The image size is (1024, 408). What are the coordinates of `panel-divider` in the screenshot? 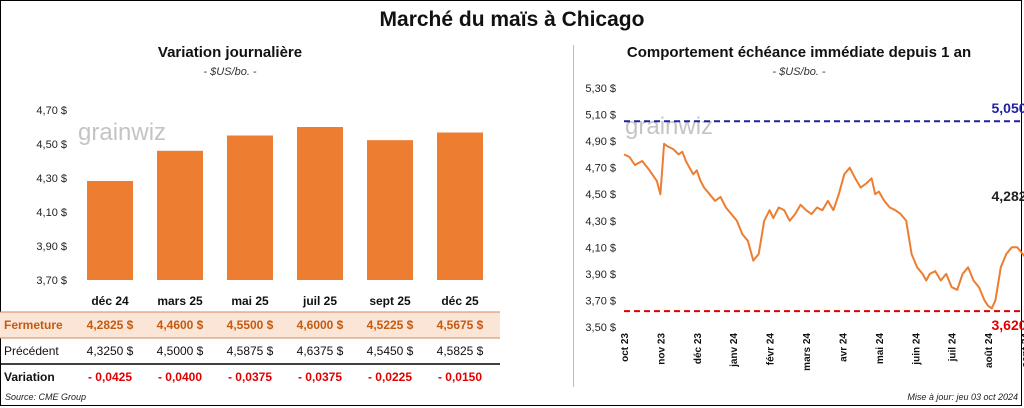 It's located at (573, 216).